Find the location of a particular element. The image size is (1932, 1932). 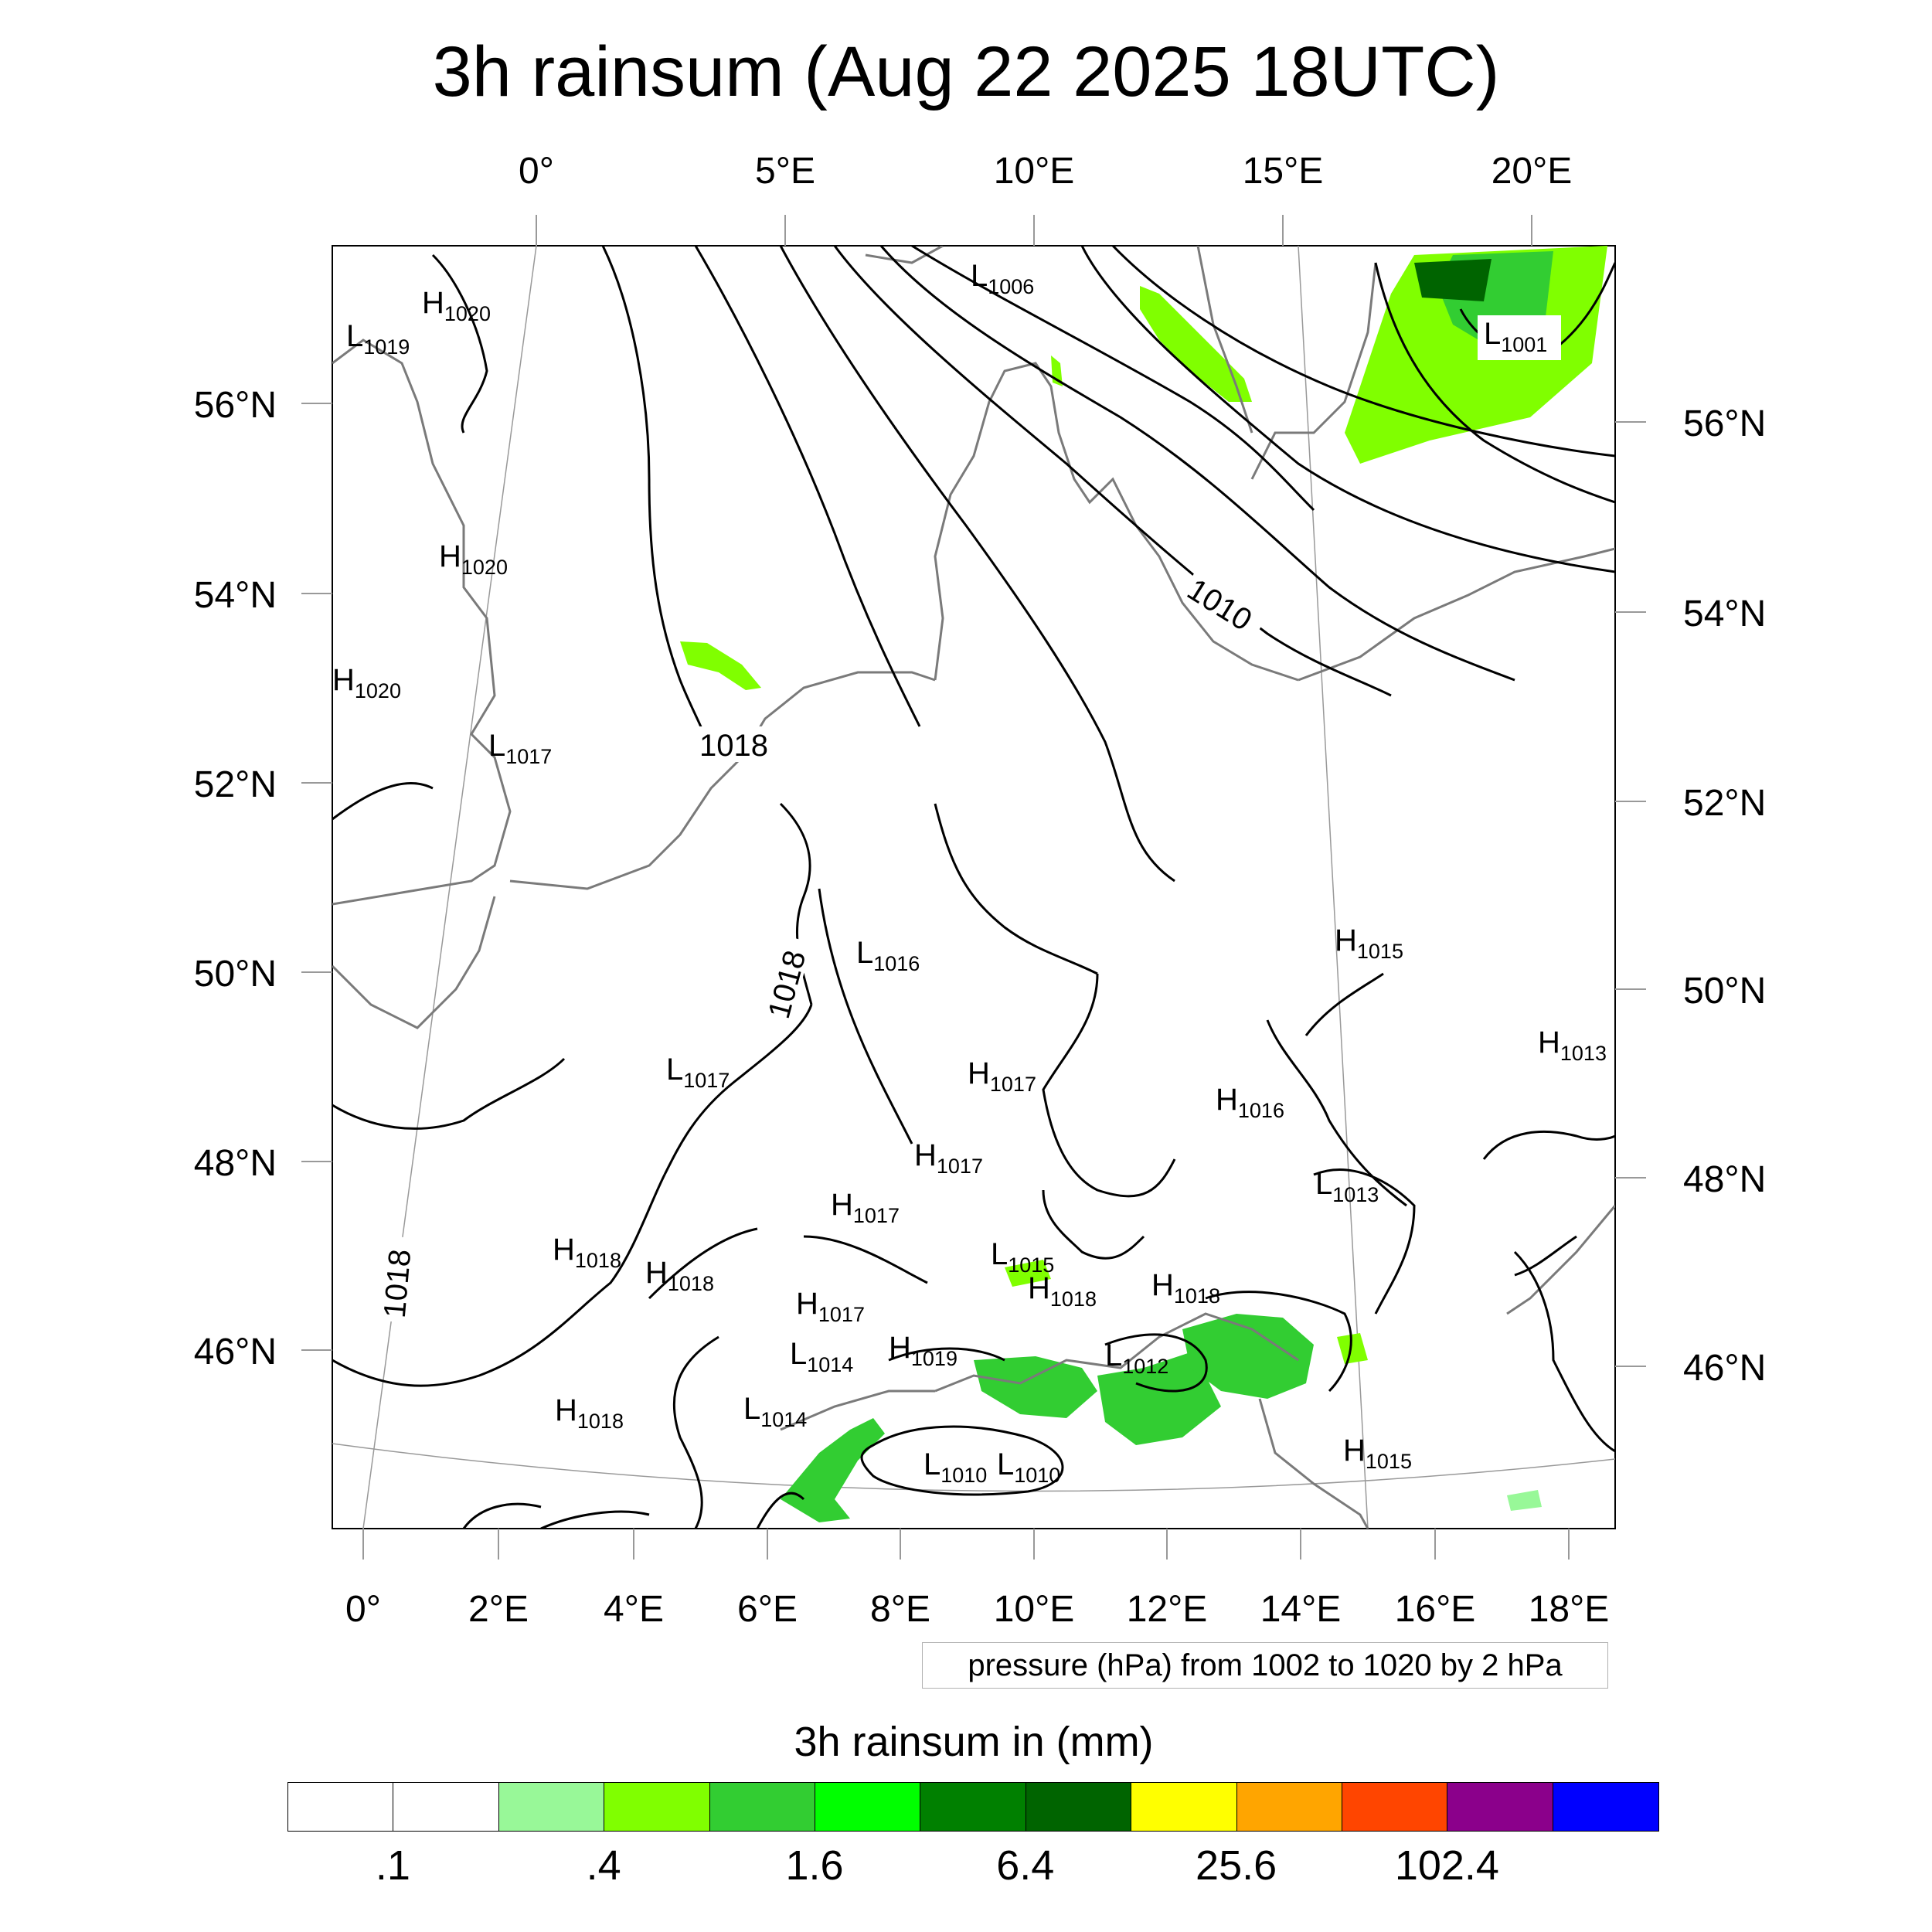

colorbar is located at coordinates (974, 1807).